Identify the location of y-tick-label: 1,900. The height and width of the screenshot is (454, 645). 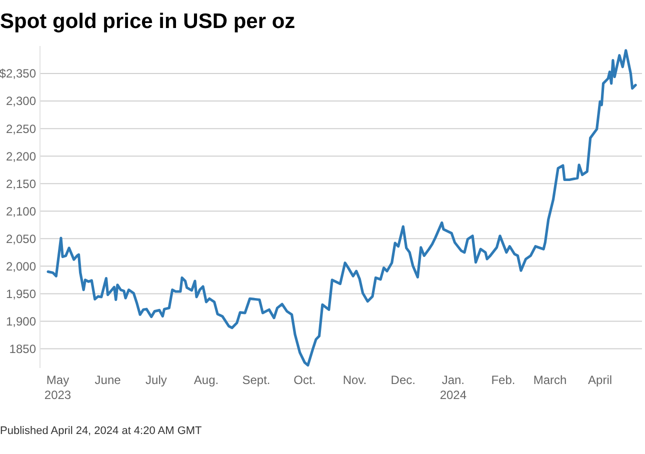
(21, 321).